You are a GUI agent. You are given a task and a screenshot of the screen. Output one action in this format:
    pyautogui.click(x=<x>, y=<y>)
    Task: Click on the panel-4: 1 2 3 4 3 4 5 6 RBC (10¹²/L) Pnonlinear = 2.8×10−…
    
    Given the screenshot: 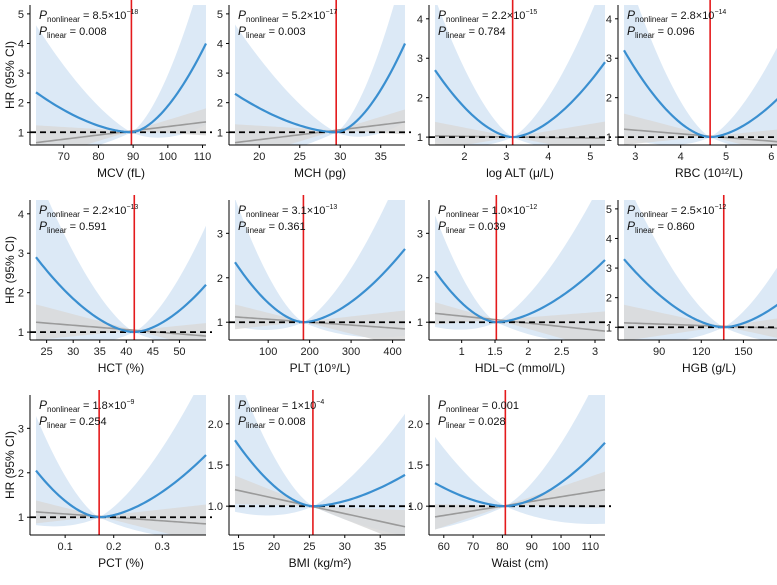 What is the action you would take?
    pyautogui.click(x=691, y=90)
    